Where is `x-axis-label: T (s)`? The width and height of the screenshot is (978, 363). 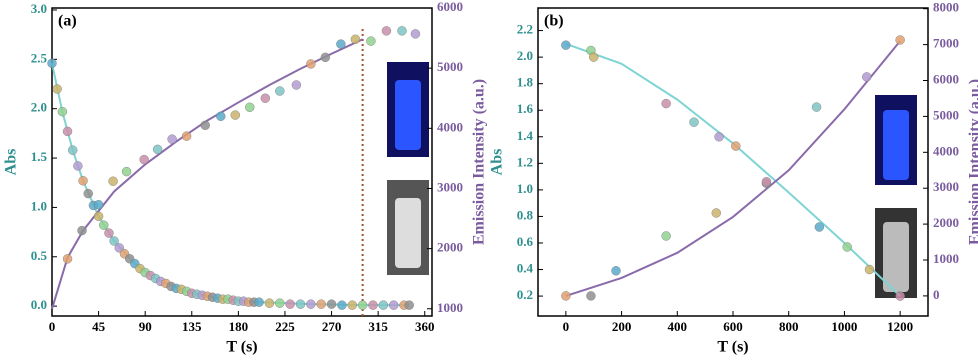 x-axis-label: T (s) is located at coordinates (241, 347).